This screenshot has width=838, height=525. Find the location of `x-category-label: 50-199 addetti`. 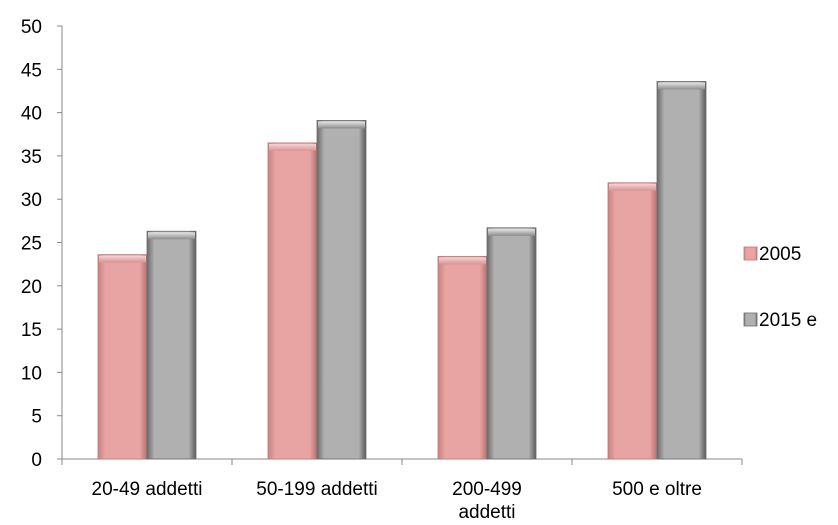

x-category-label: 50-199 addetti is located at coordinates (317, 489).